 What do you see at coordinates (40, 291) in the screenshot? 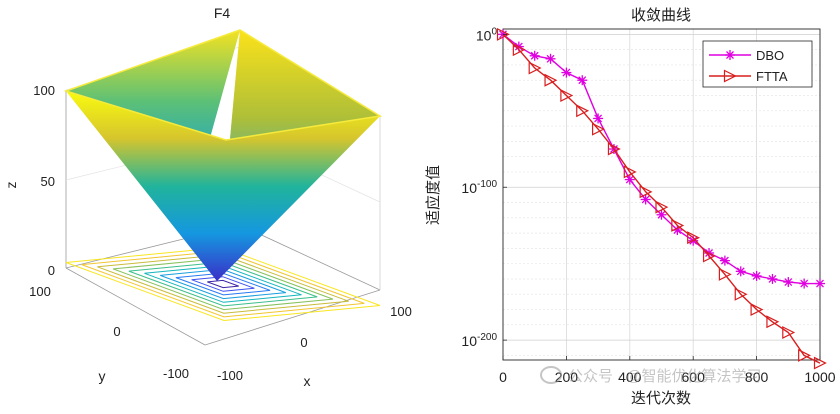
I see `y-tick-100: 100` at bounding box center [40, 291].